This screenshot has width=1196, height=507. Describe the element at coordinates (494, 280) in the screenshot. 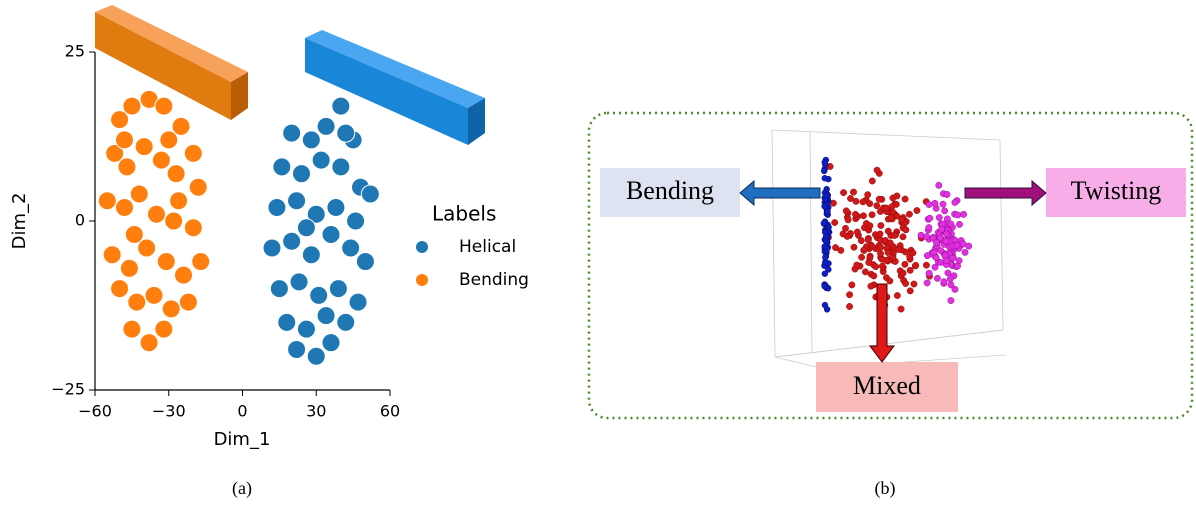

I see `legend-label: Bending` at that location.